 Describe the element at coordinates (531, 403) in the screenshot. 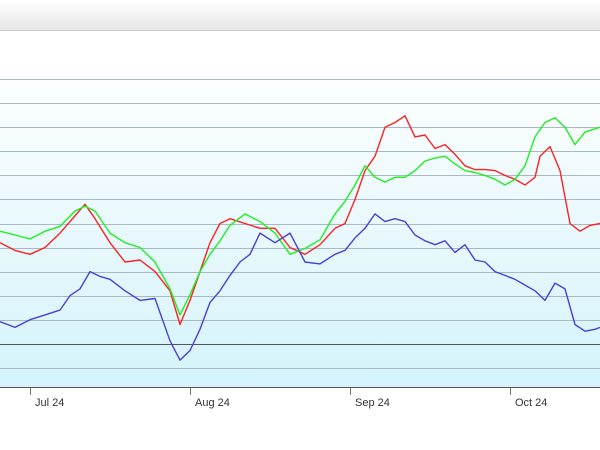

I see `x-tick-label: Oct 24` at that location.